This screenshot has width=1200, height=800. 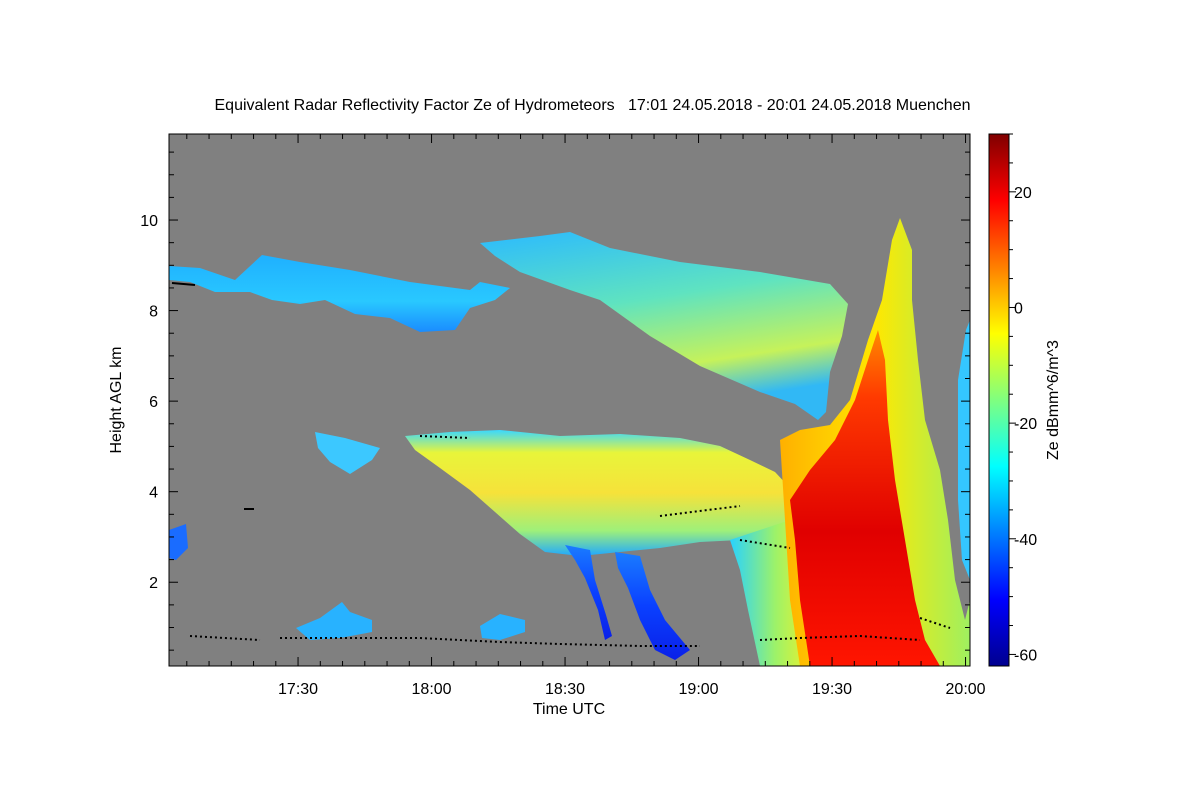 What do you see at coordinates (699, 689) in the screenshot?
I see `x-tick-label: 19:00` at bounding box center [699, 689].